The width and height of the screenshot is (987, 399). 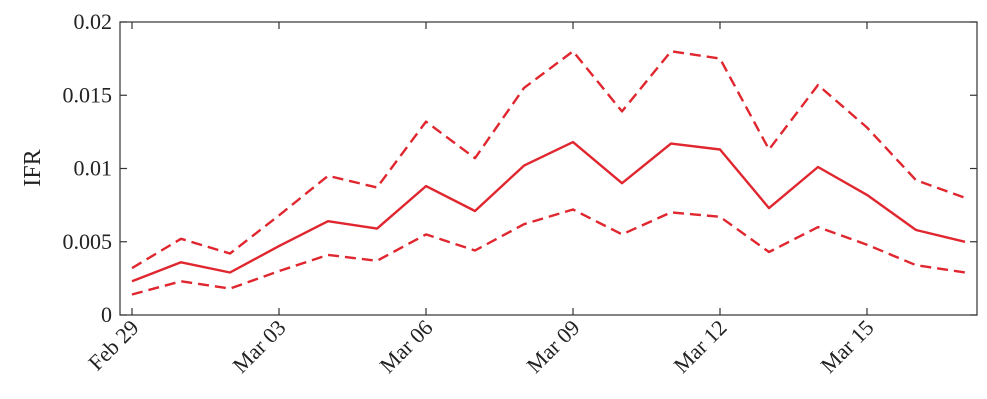 I want to click on x-tick-label: Feb 29, so click(x=113, y=345).